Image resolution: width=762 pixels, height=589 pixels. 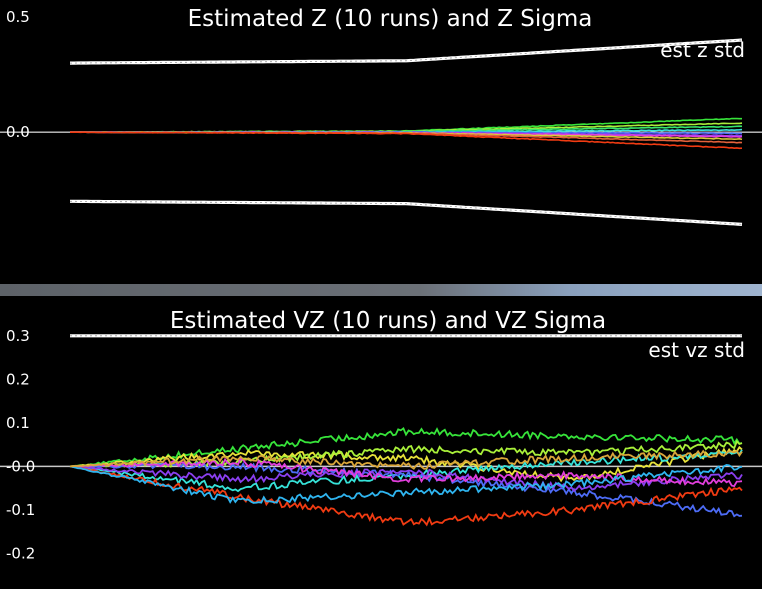 What do you see at coordinates (381, 290) in the screenshot?
I see `plot-splitter` at bounding box center [381, 290].